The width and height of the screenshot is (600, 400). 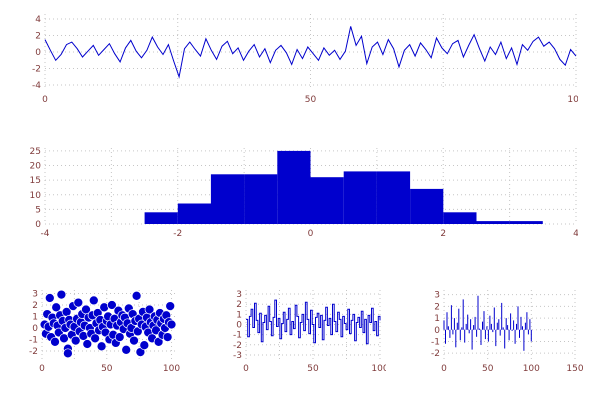 I want to click on svg-text: 10, so click(x=36, y=196).